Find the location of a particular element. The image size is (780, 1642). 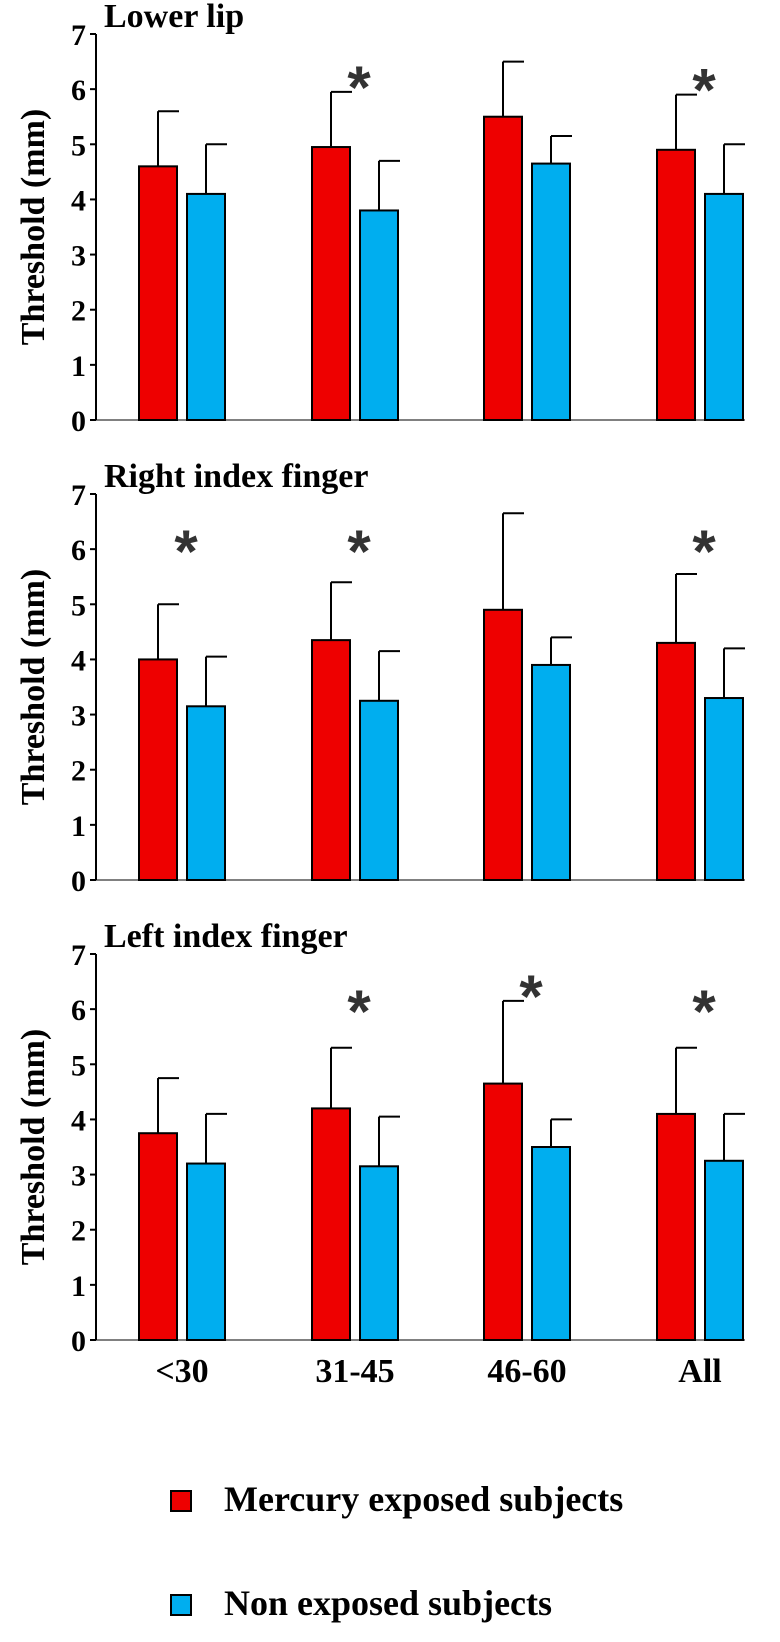

legend-swatch-nonexposed is located at coordinates (181, 1605).